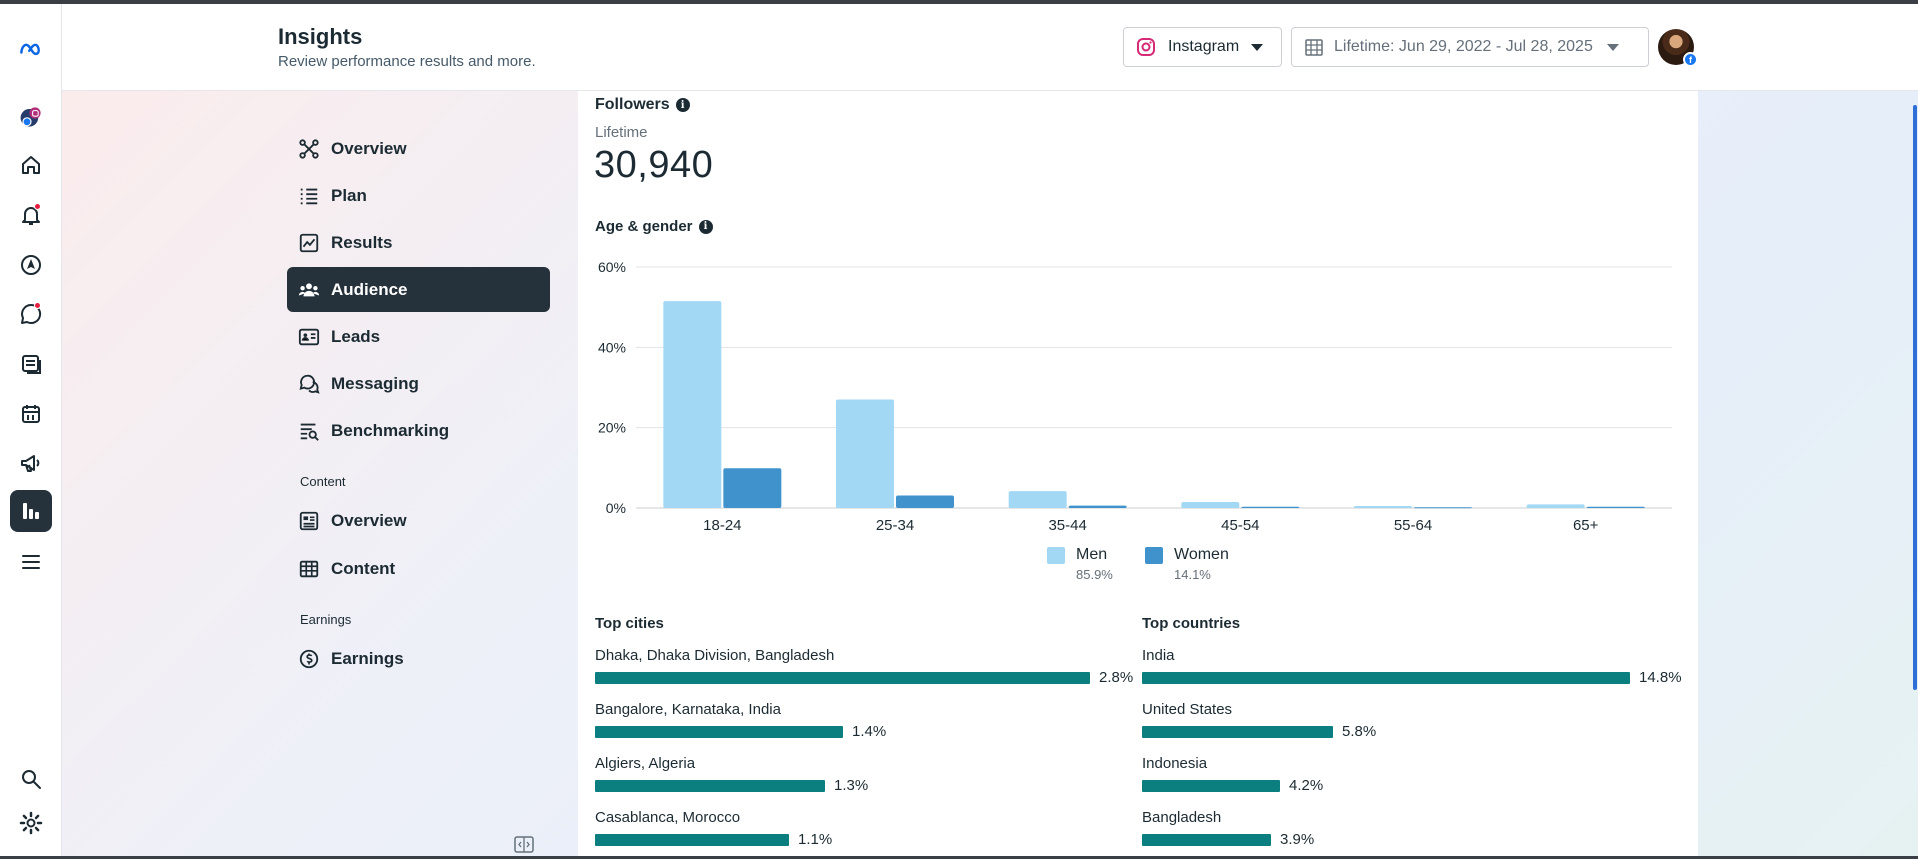 The width and height of the screenshot is (1918, 859). Describe the element at coordinates (323, 481) in the screenshot. I see `nav-section-content: Content` at that location.